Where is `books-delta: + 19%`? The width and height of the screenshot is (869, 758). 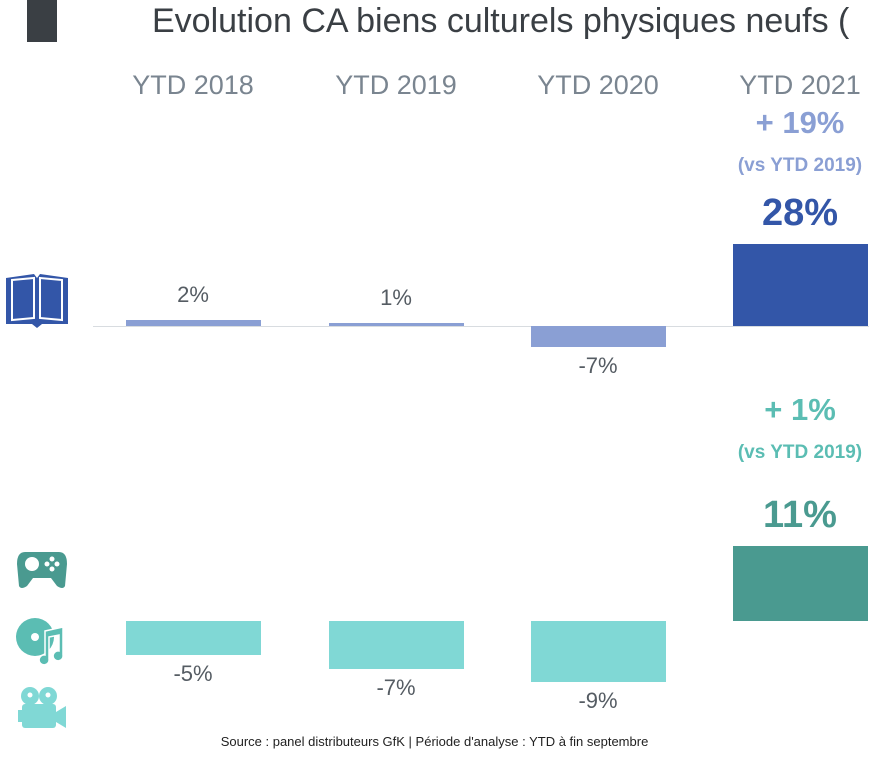 books-delta: + 19% is located at coordinates (800, 122).